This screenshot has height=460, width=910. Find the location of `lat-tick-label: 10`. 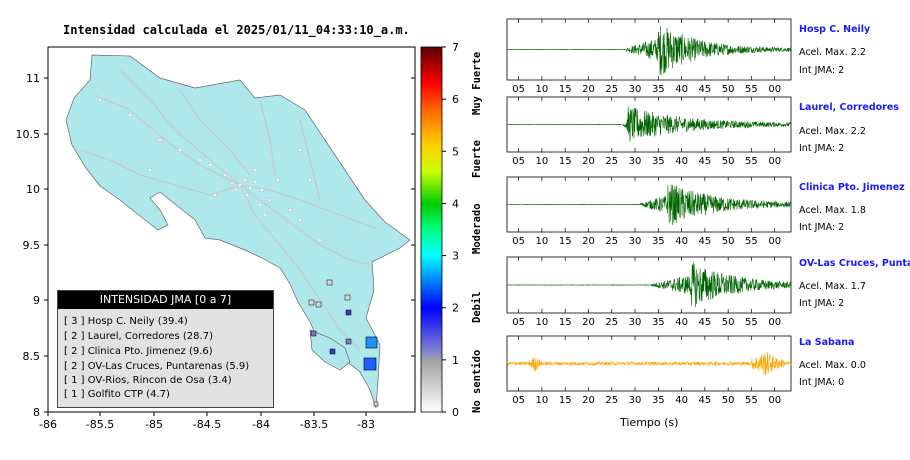

lat-tick-label: 10 is located at coordinates (33, 189).